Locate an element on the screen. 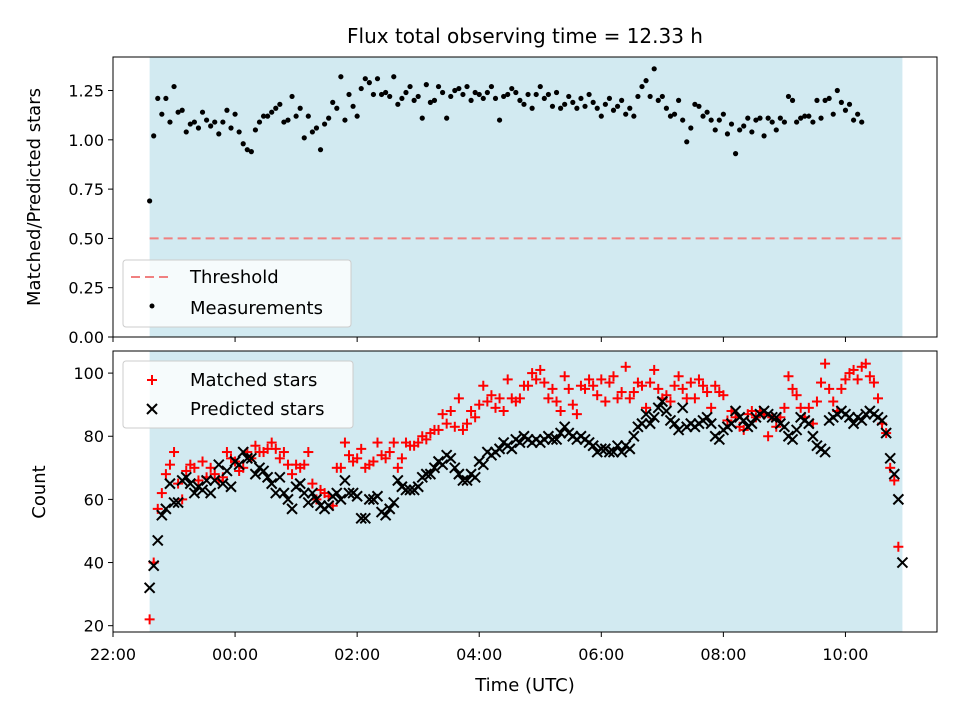 The image size is (960, 720). ratio-ytick-label: 0.75 is located at coordinates (86, 189).